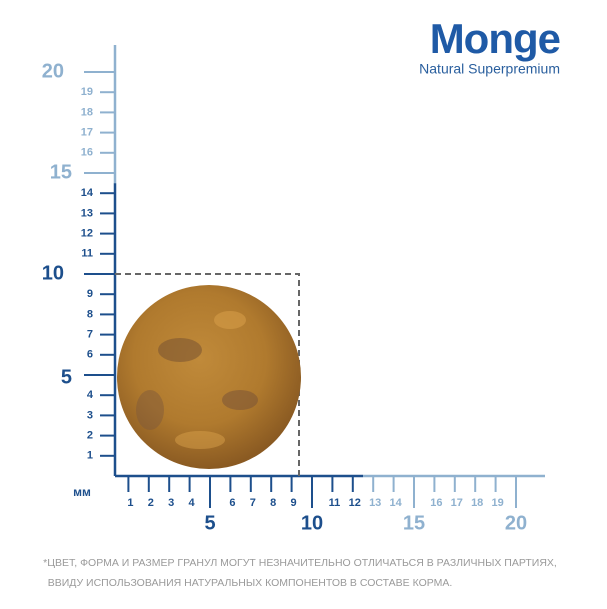 The height and width of the screenshot is (609, 607). Describe the element at coordinates (192, 503) in the screenshot. I see `x-tick-label: 4` at that location.